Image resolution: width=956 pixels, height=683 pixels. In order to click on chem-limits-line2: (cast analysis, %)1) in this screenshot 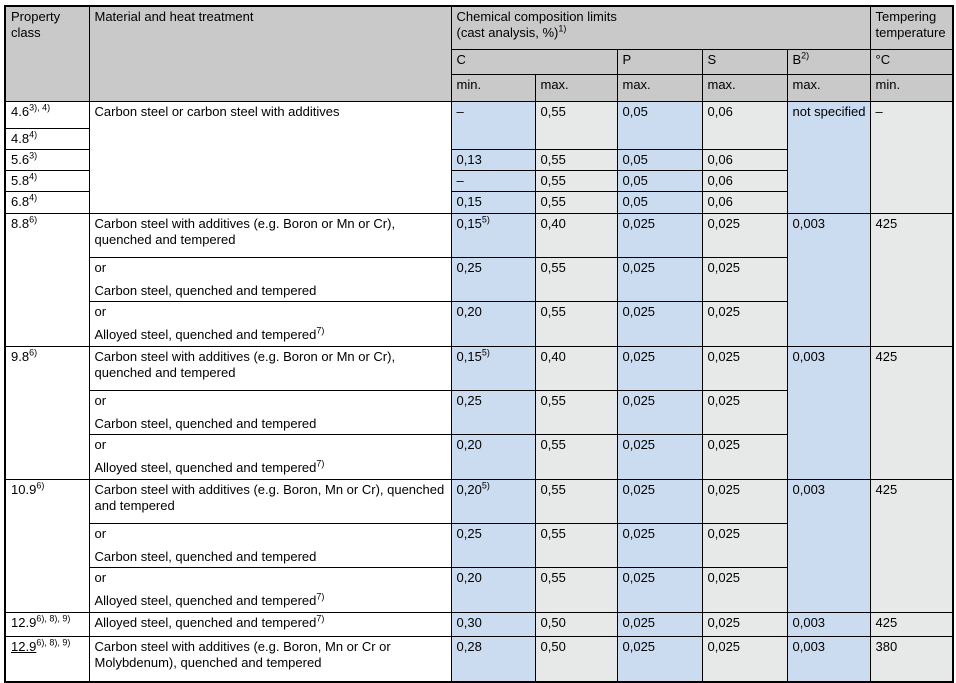, I will do `click(511, 32)`.